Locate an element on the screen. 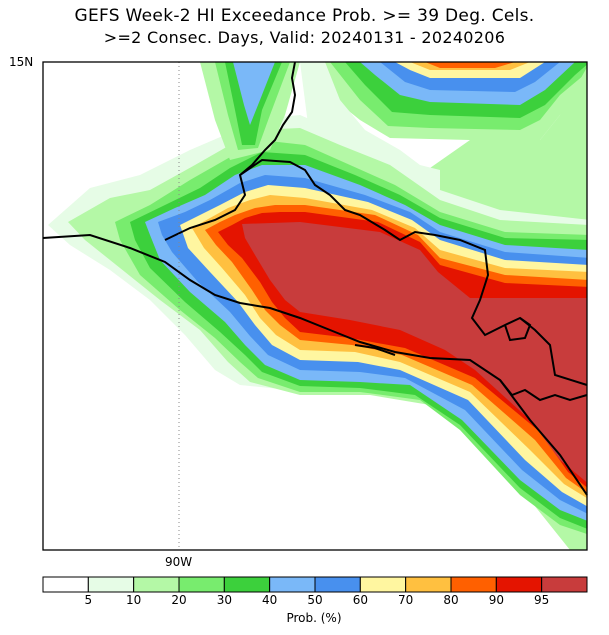  colorbar-boxes is located at coordinates (315, 584).